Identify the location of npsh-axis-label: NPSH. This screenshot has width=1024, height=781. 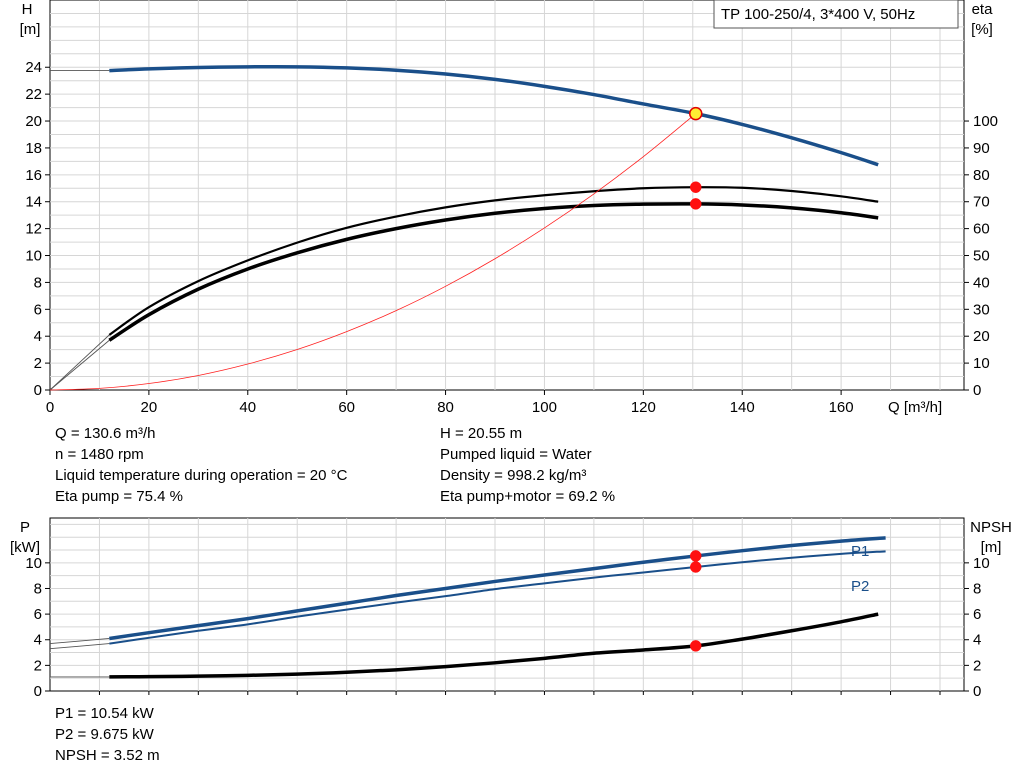
(991, 527).